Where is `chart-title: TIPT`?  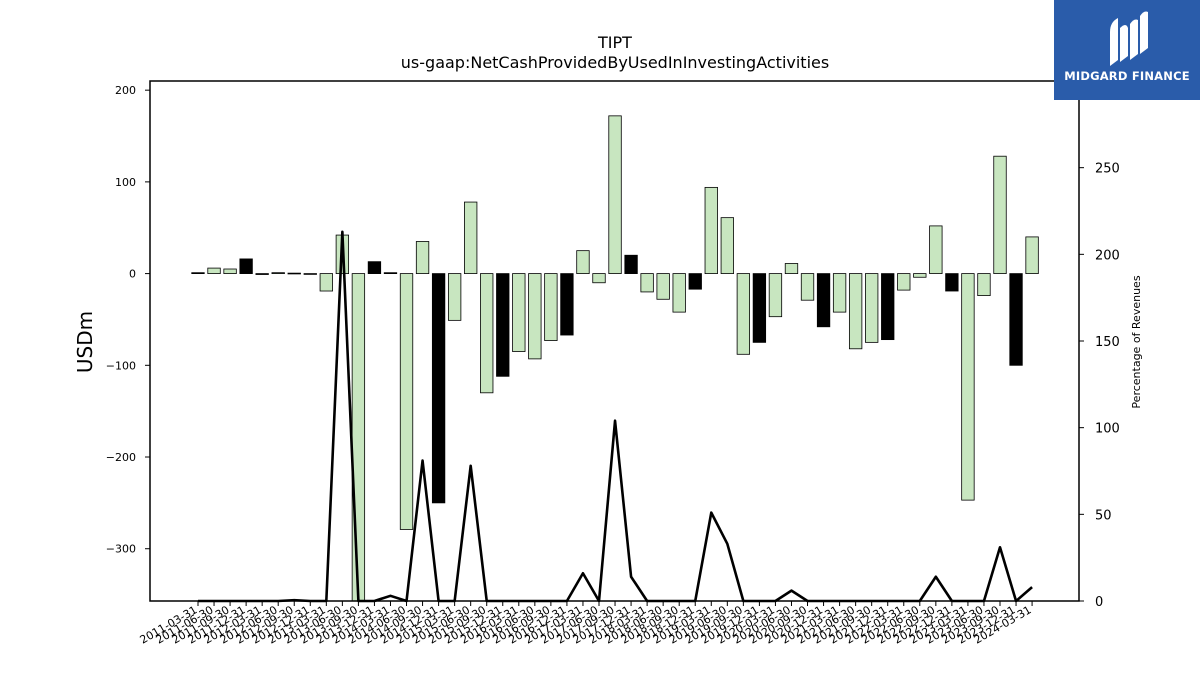 chart-title: TIPT is located at coordinates (614, 42).